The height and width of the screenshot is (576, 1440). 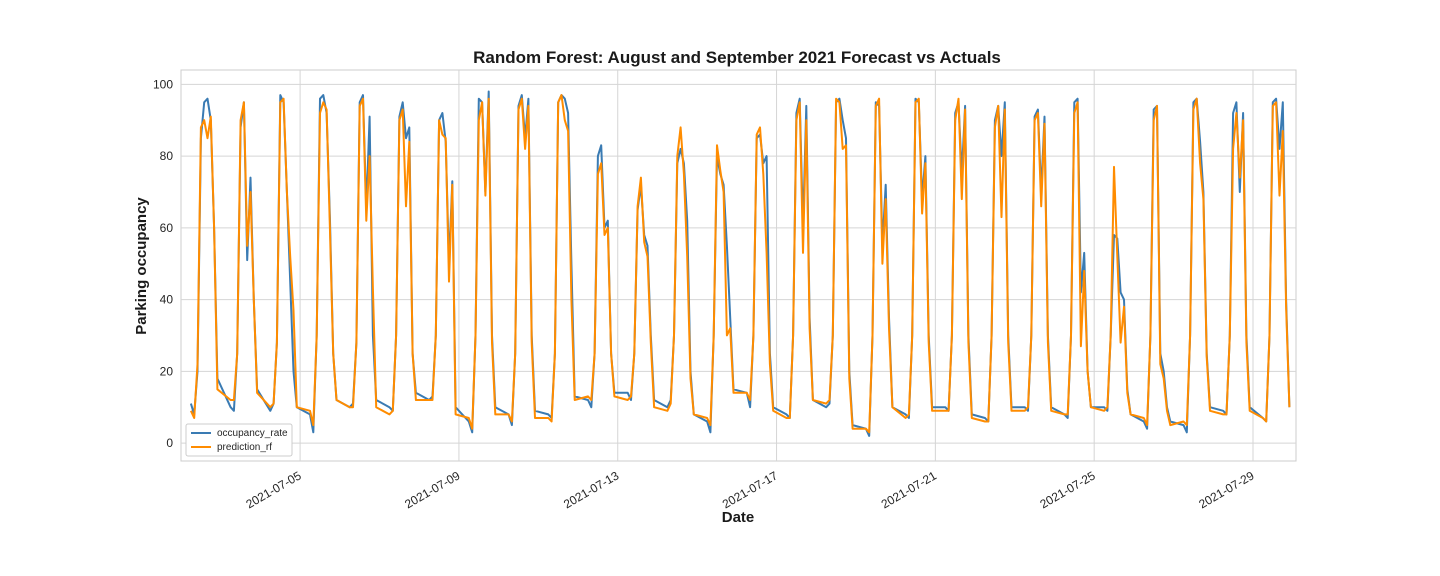 What do you see at coordinates (909, 489) in the screenshot?
I see `x-tick-label: 2021-07-21` at bounding box center [909, 489].